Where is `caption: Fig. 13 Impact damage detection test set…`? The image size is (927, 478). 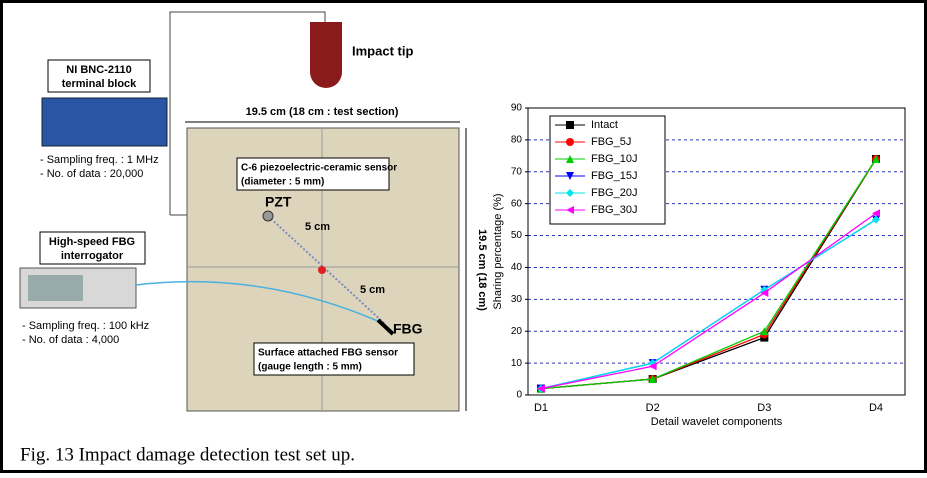
caption: Fig. 13 Impact damage detection test set… is located at coordinates (187, 454).